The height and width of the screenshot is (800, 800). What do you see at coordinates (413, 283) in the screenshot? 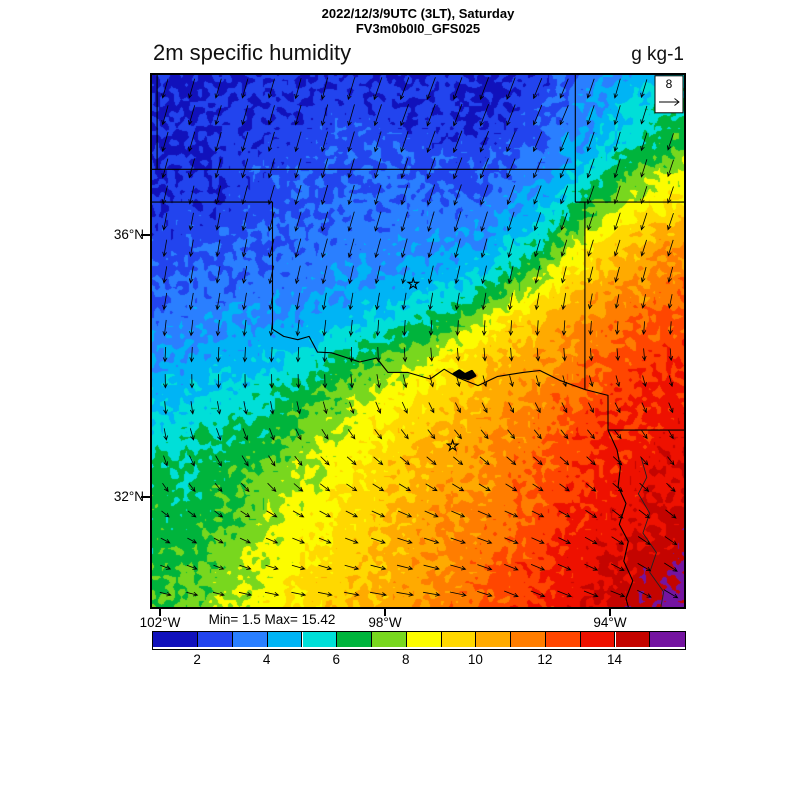
I see `city-star-oklahoma-city` at bounding box center [413, 283].